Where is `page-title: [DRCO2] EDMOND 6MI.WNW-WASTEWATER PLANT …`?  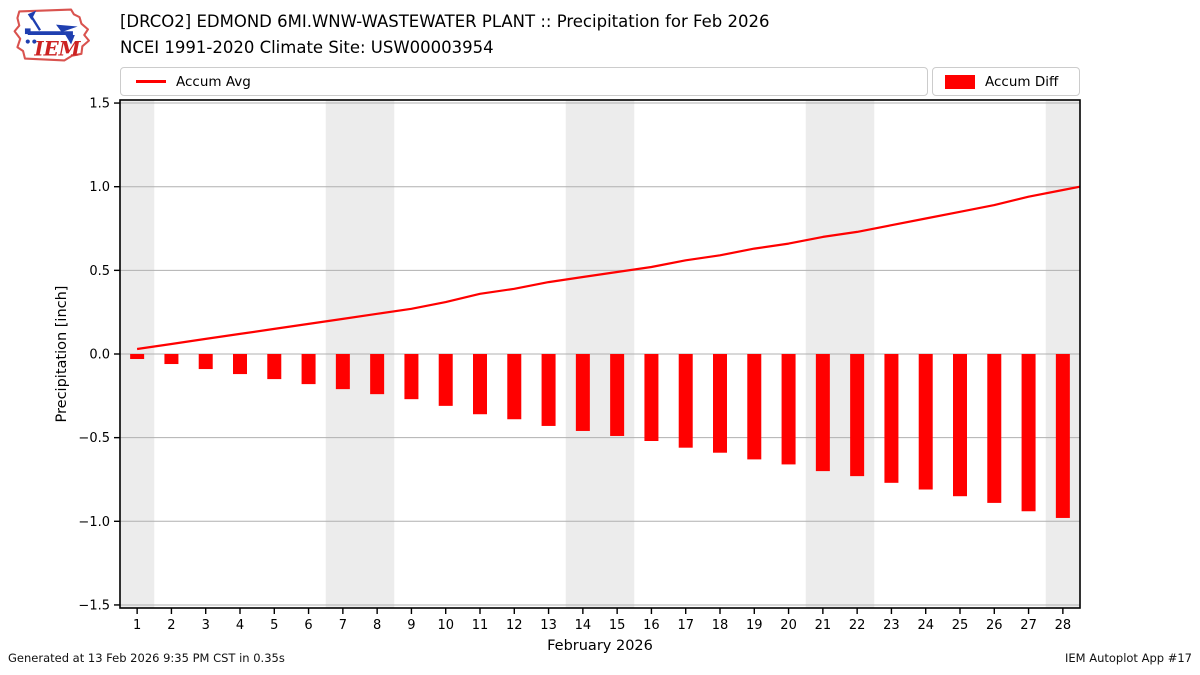 page-title: [DRCO2] EDMOND 6MI.WNW-WASTEWATER PLANT … is located at coordinates (445, 21).